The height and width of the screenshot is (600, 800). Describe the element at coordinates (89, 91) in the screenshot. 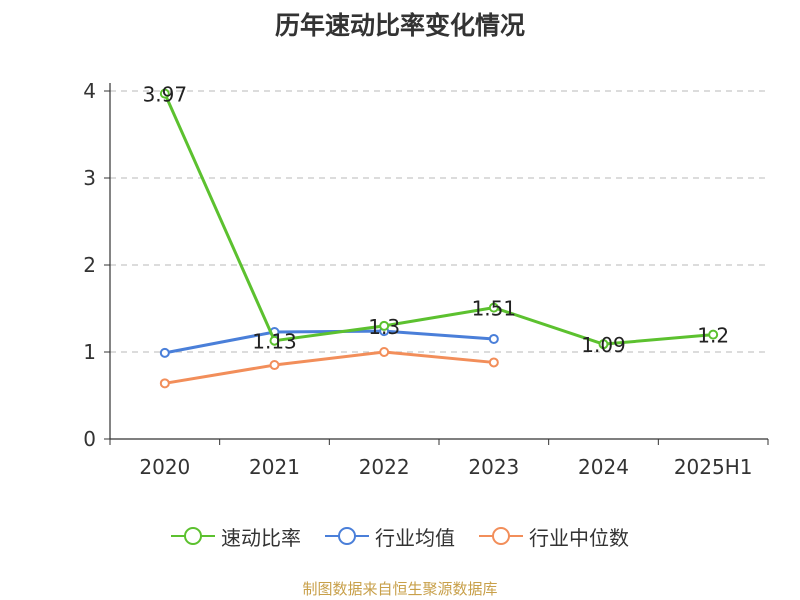

I see `y-tick-label: 4` at that location.